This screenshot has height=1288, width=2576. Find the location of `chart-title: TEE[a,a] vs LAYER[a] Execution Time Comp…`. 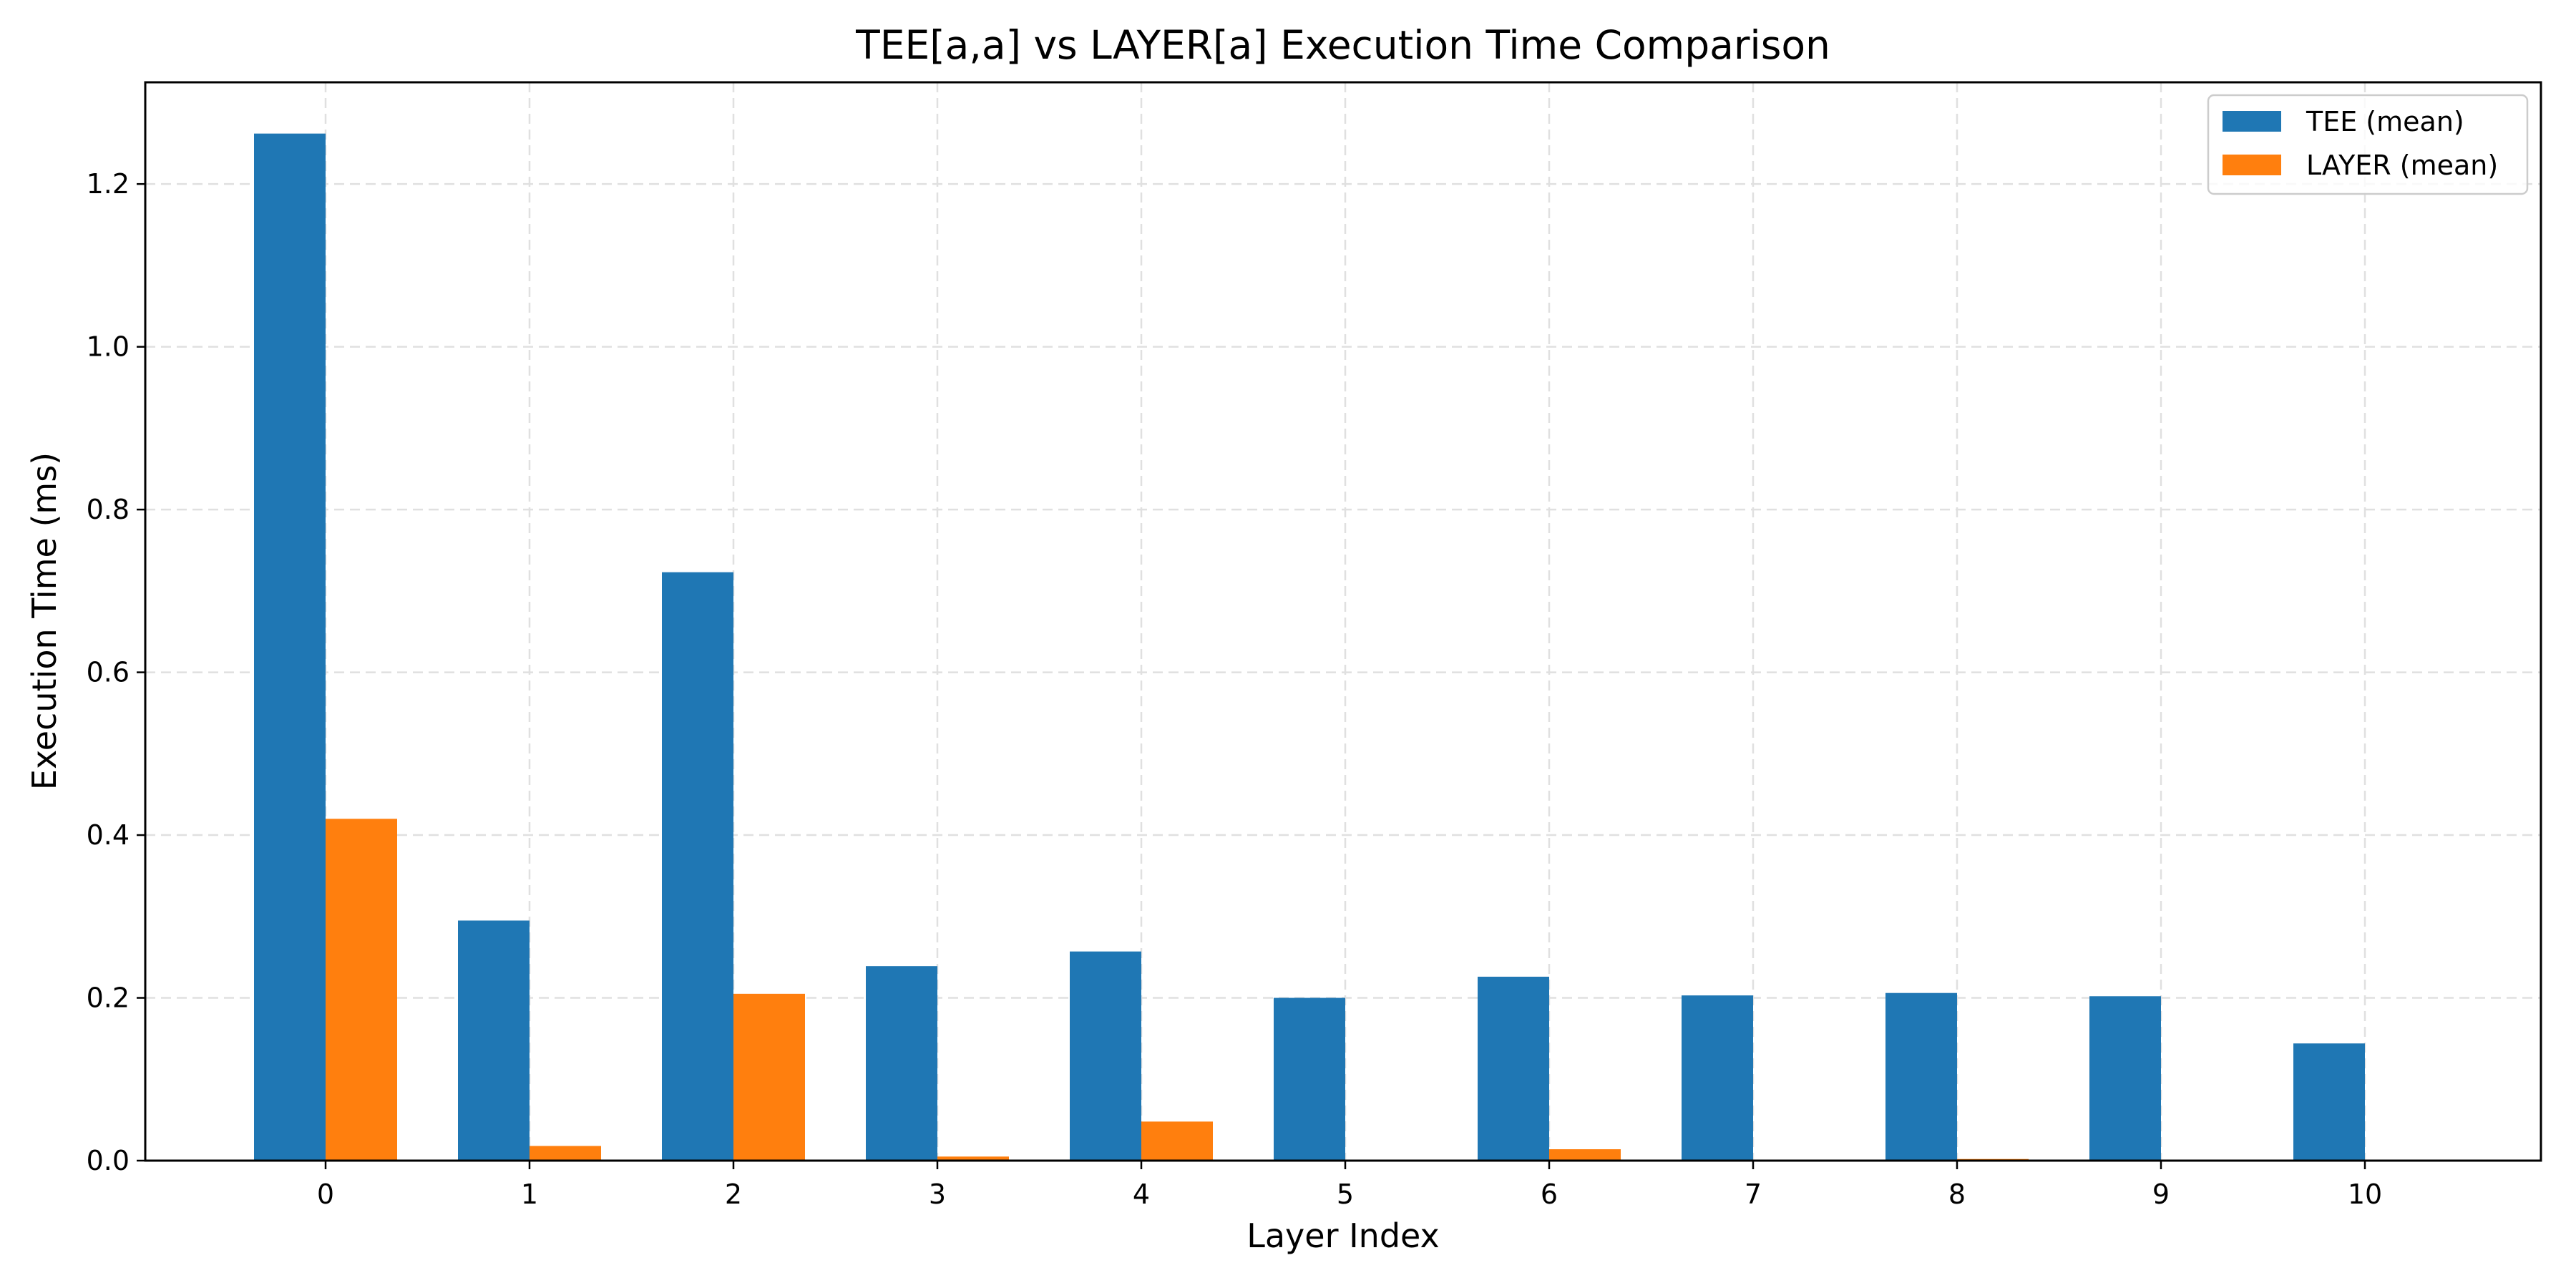

chart-title: TEE[a,a] vs LAYER[a] Execution Time Comp… is located at coordinates (1342, 45).